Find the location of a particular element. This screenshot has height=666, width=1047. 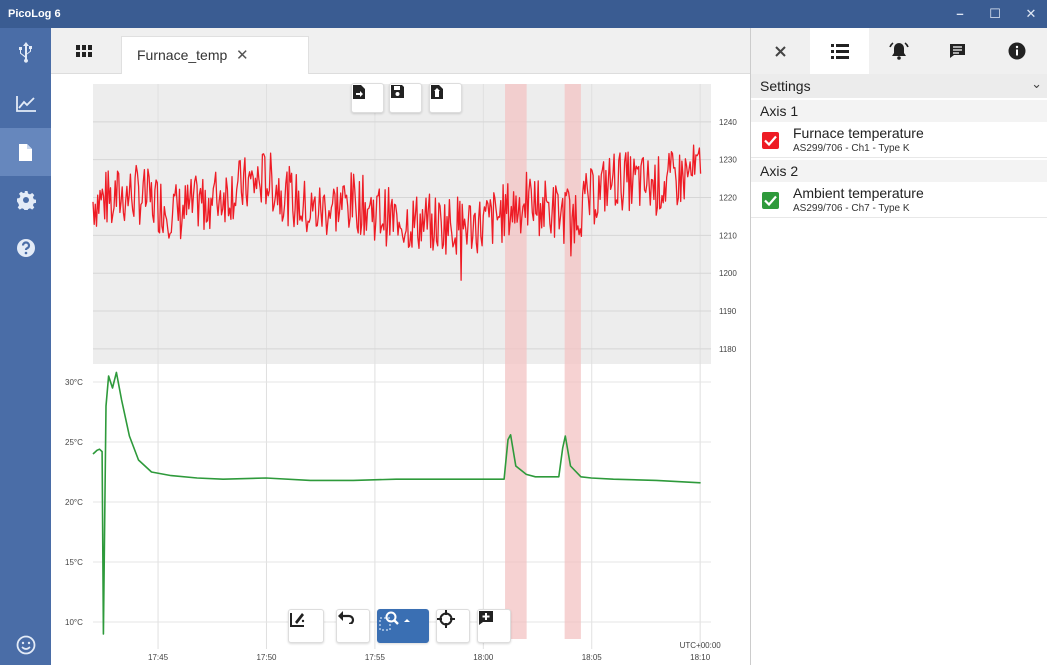

app-title: PicoLog 6 is located at coordinates (34, 14).